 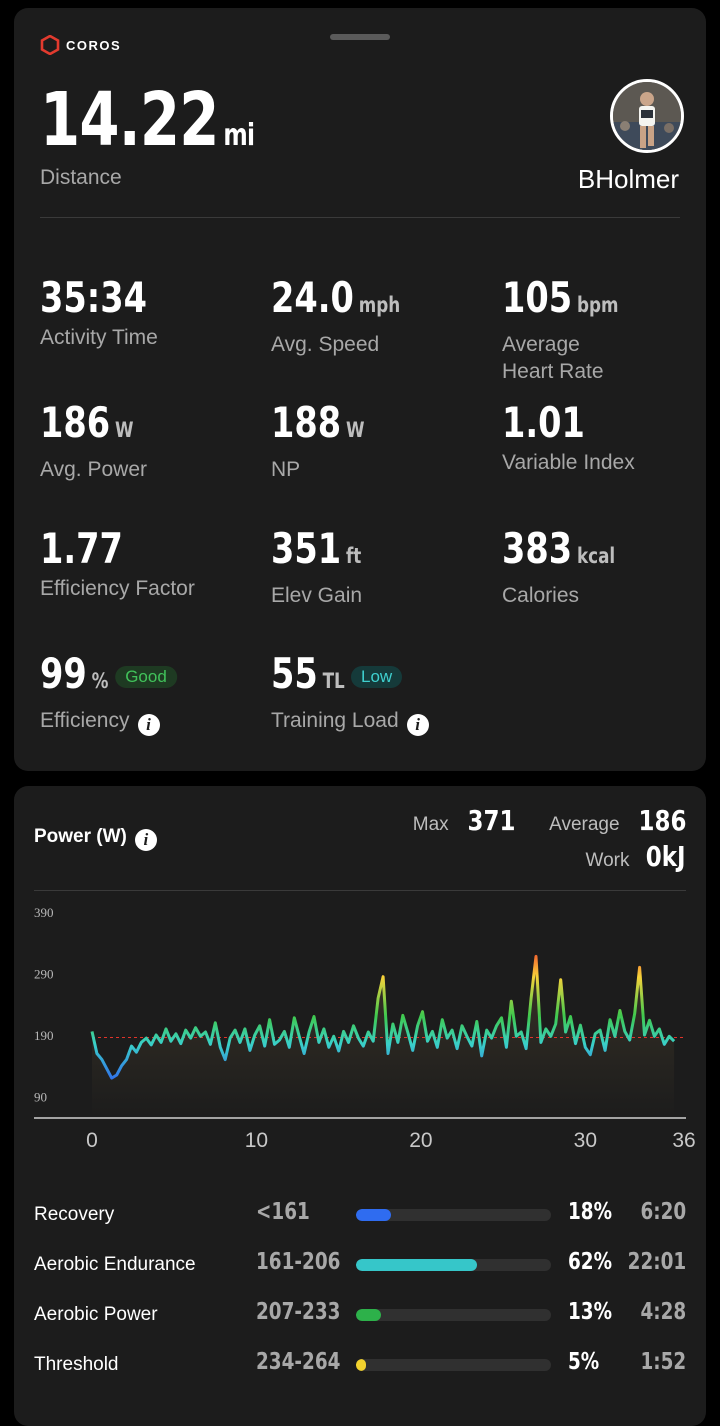 What do you see at coordinates (239, 135) in the screenshot?
I see `distance-unit: mi` at bounding box center [239, 135].